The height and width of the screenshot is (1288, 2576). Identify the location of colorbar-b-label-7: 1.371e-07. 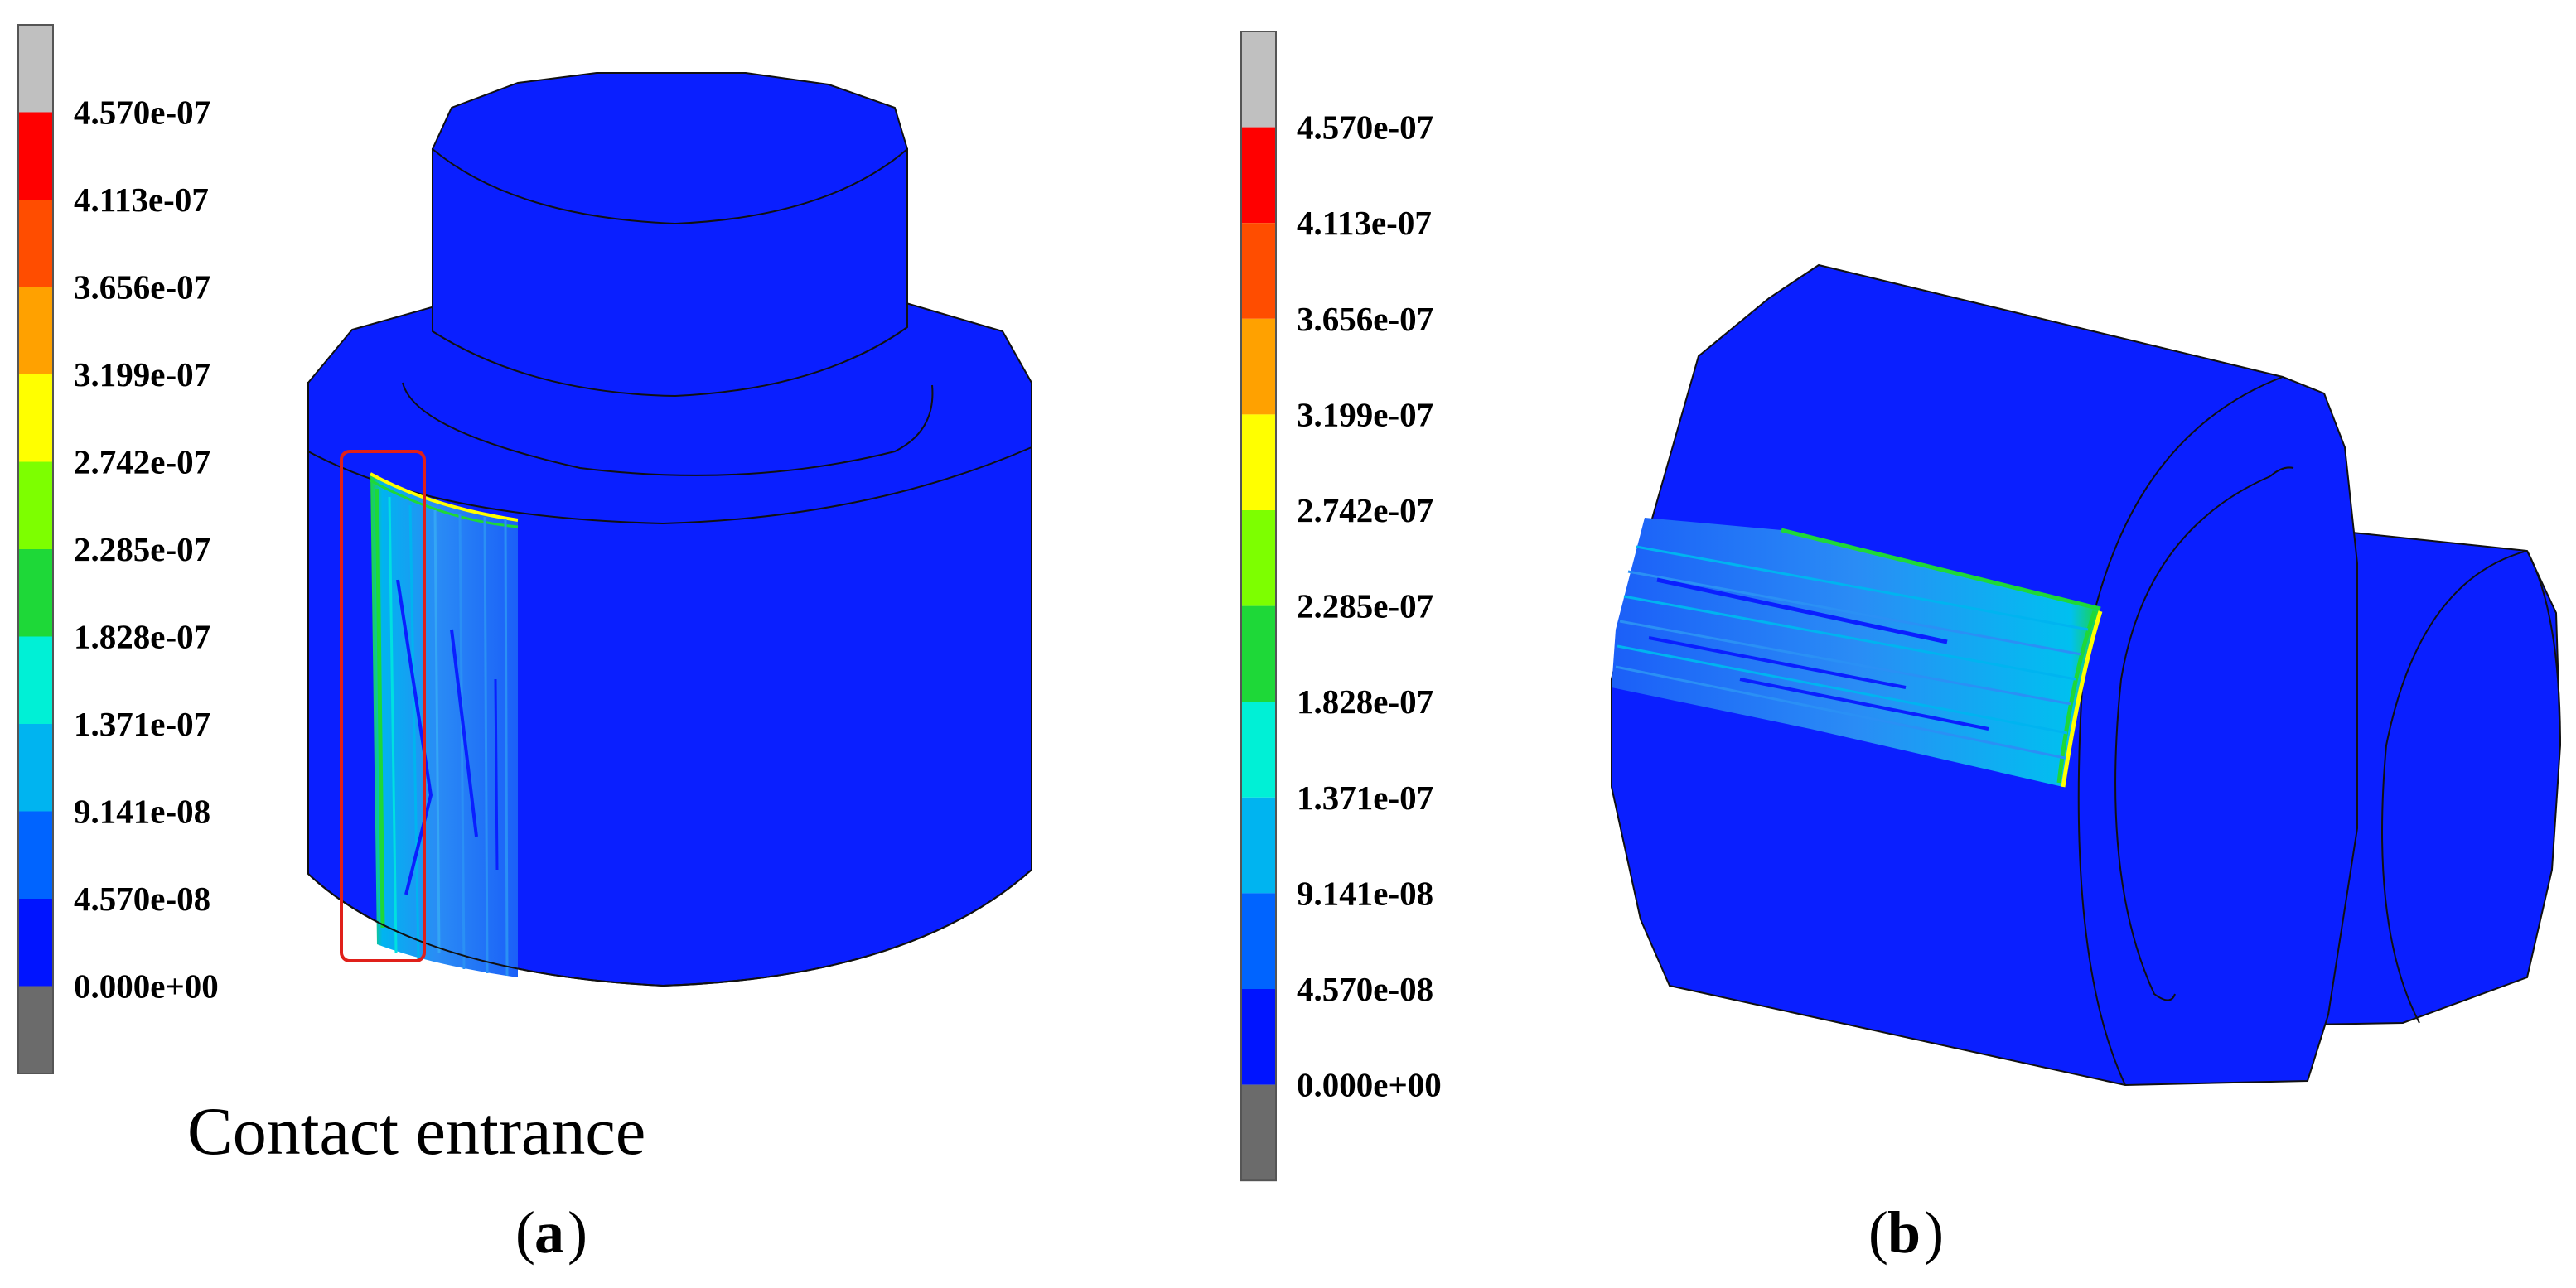
(1365, 798).